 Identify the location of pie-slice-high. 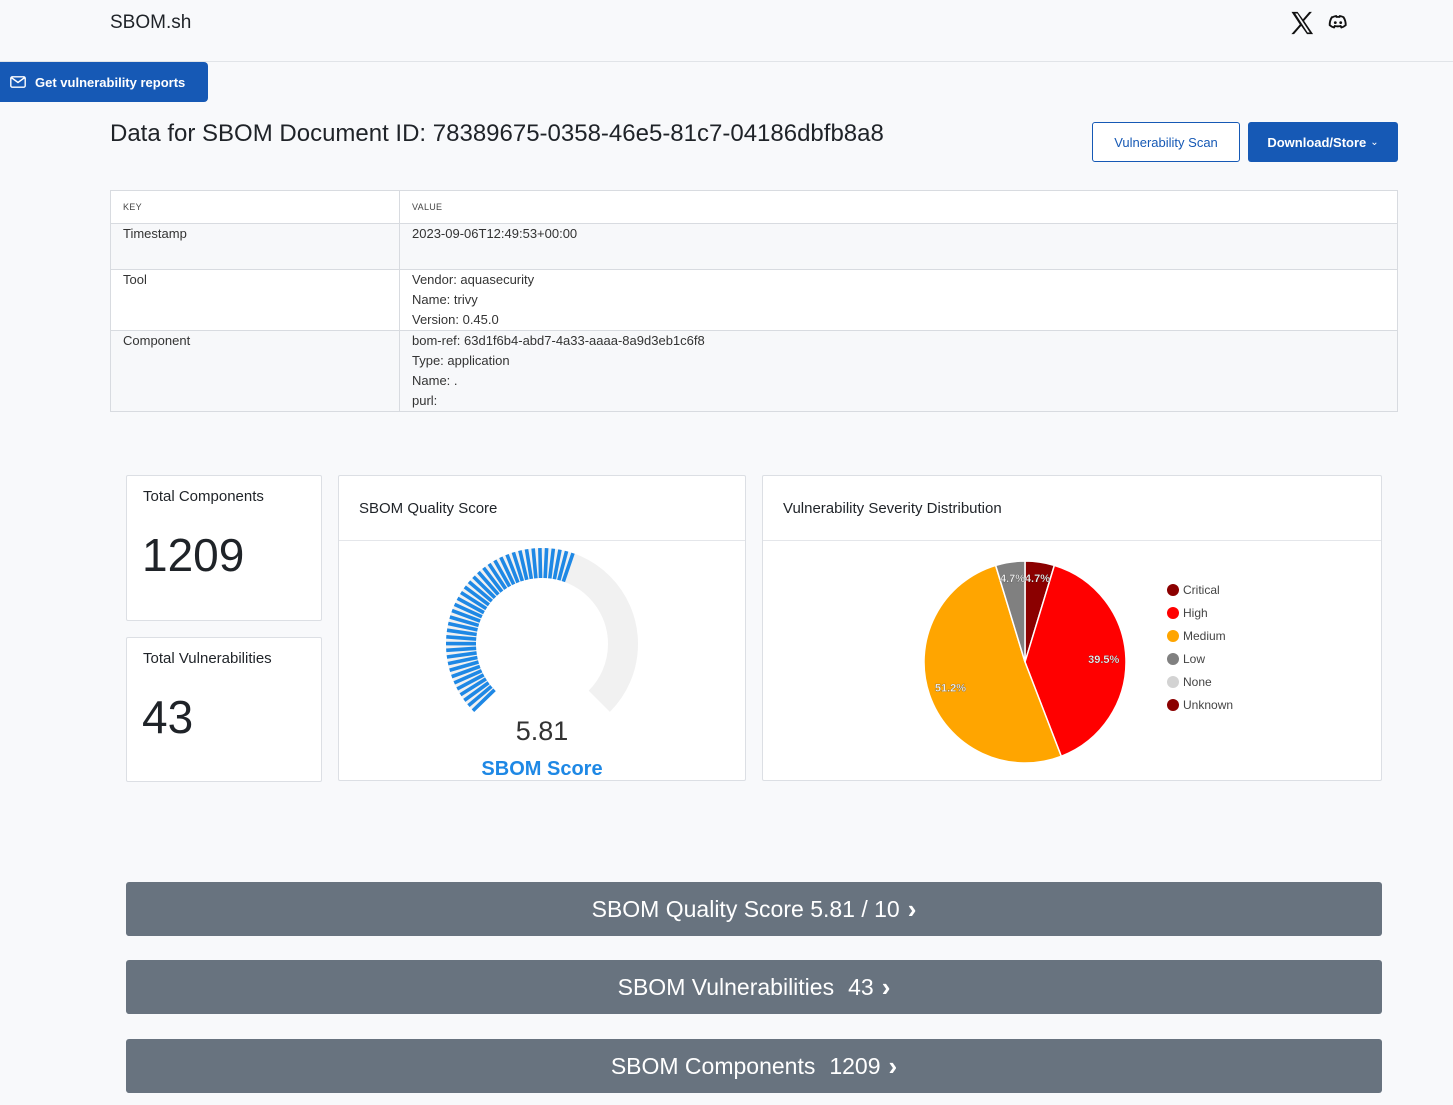
(1075, 661).